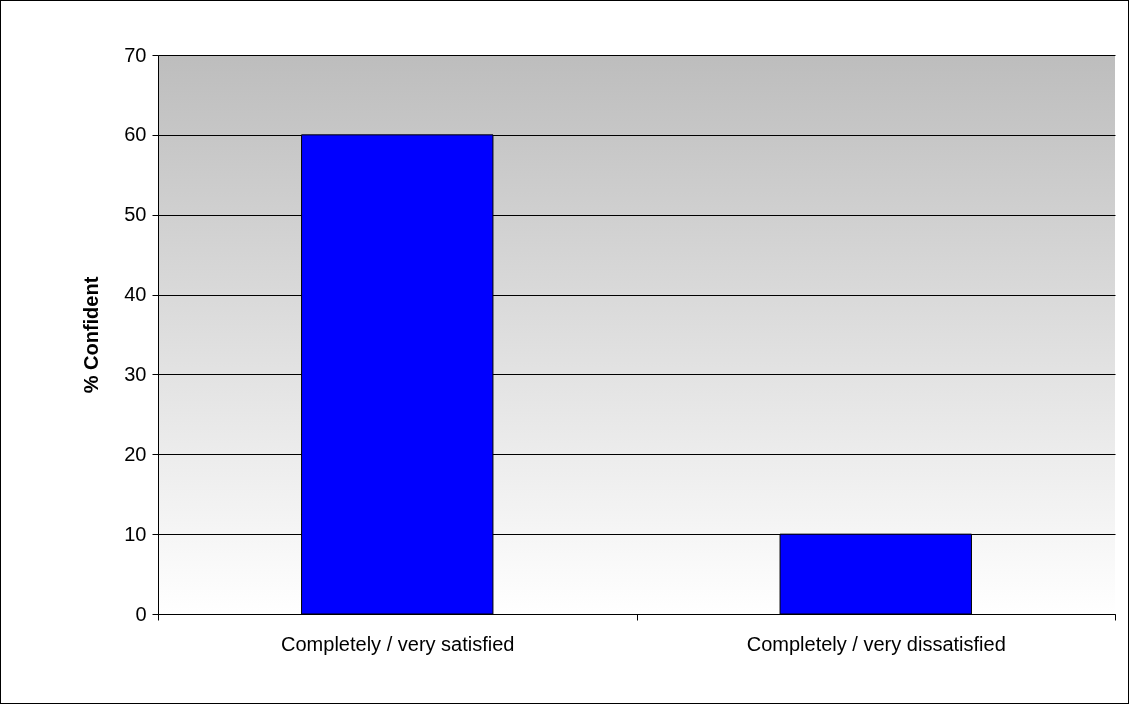 The width and height of the screenshot is (1129, 704). I want to click on x-tick-label: Completely / very dissatisfied, so click(876, 643).